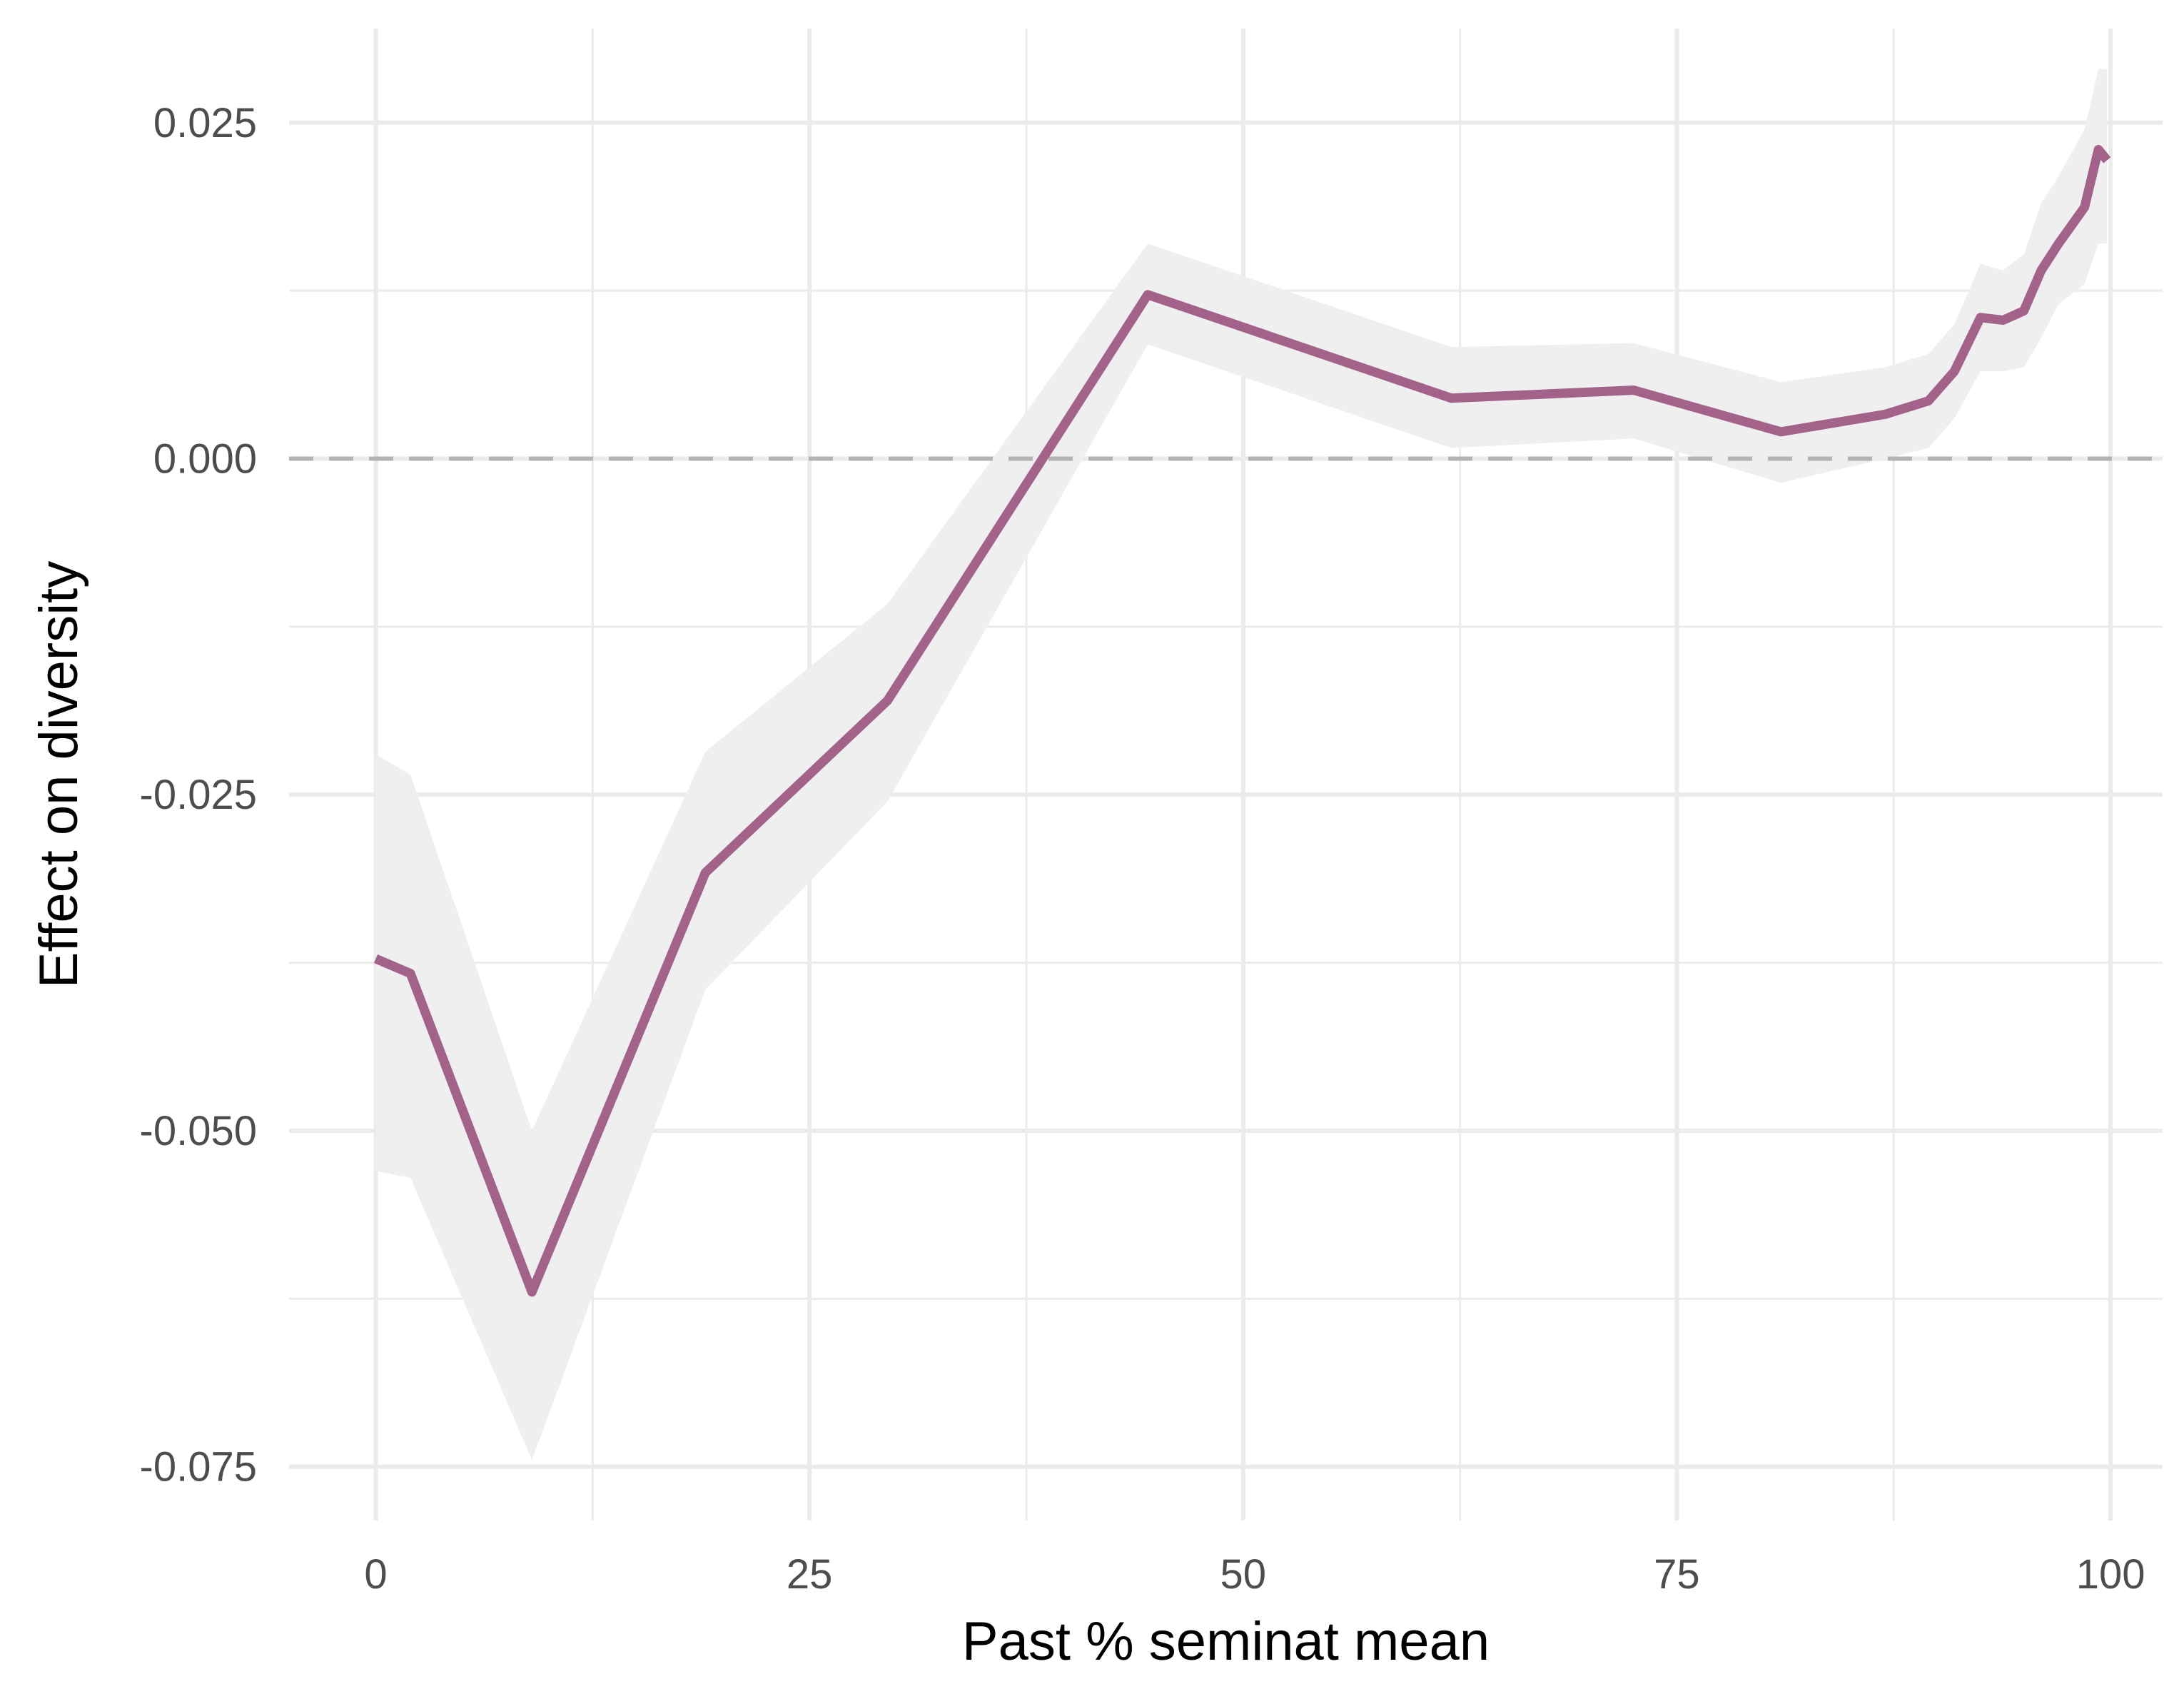 The width and height of the screenshot is (2184, 1699). I want to click on y-tick-label: -0.050, so click(198, 1131).